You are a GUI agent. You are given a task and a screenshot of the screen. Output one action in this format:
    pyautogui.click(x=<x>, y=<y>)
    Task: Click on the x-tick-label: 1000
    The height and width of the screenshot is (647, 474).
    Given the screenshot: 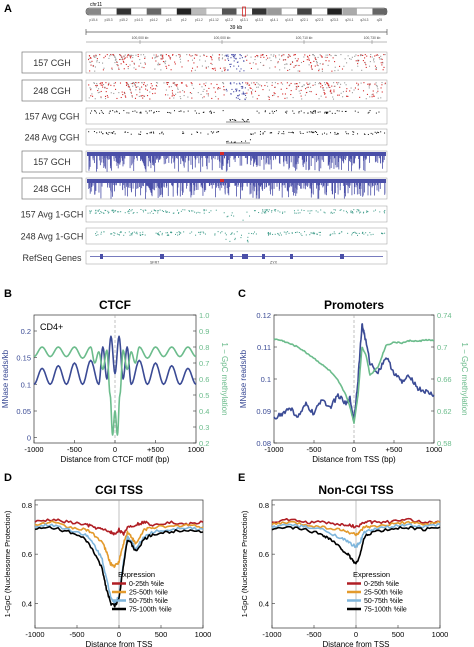 What is the action you would take?
    pyautogui.click(x=440, y=634)
    